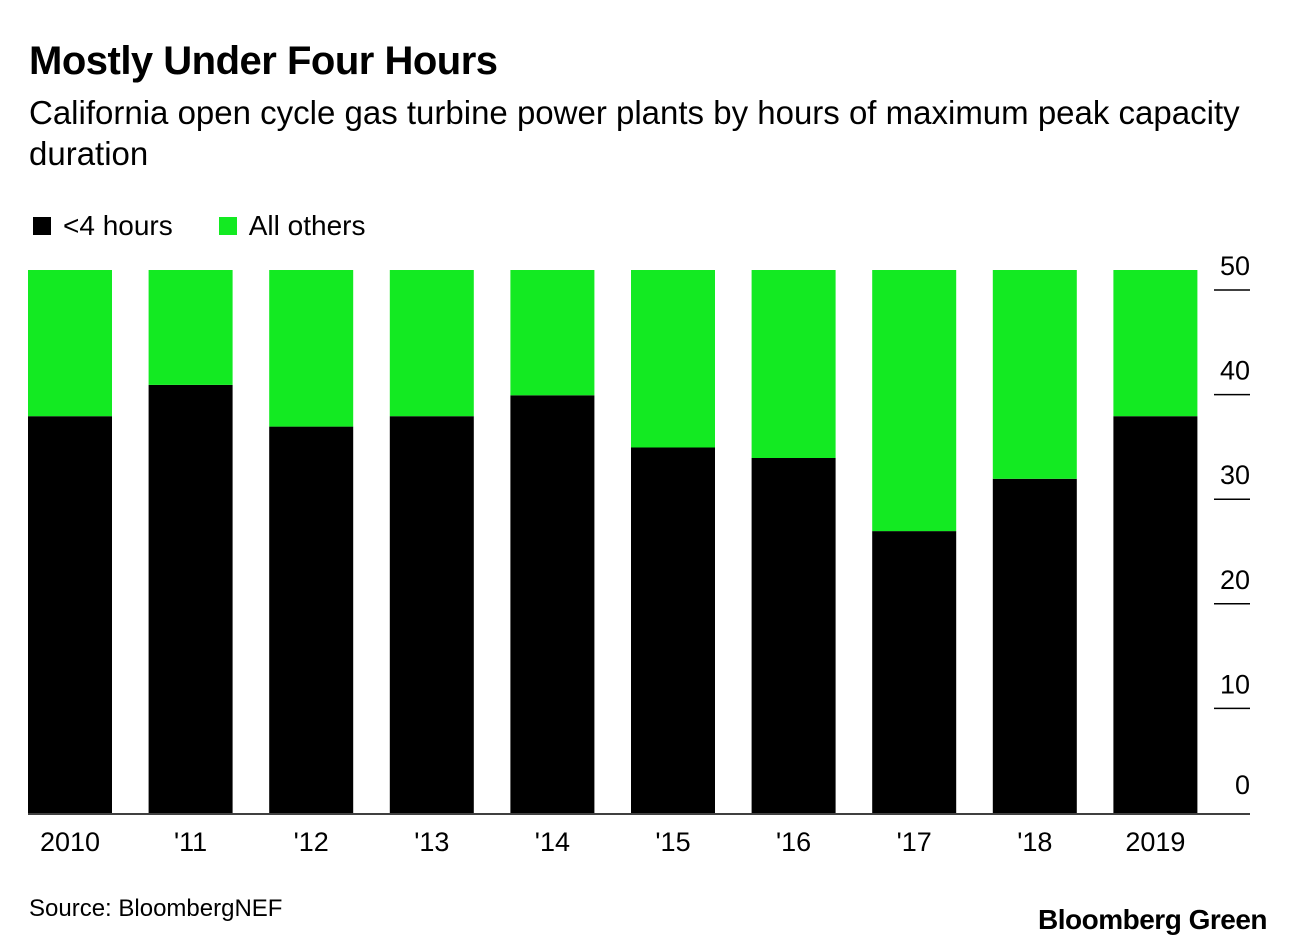 The height and width of the screenshot is (950, 1296). I want to click on legend-swatch-others, so click(227, 226).